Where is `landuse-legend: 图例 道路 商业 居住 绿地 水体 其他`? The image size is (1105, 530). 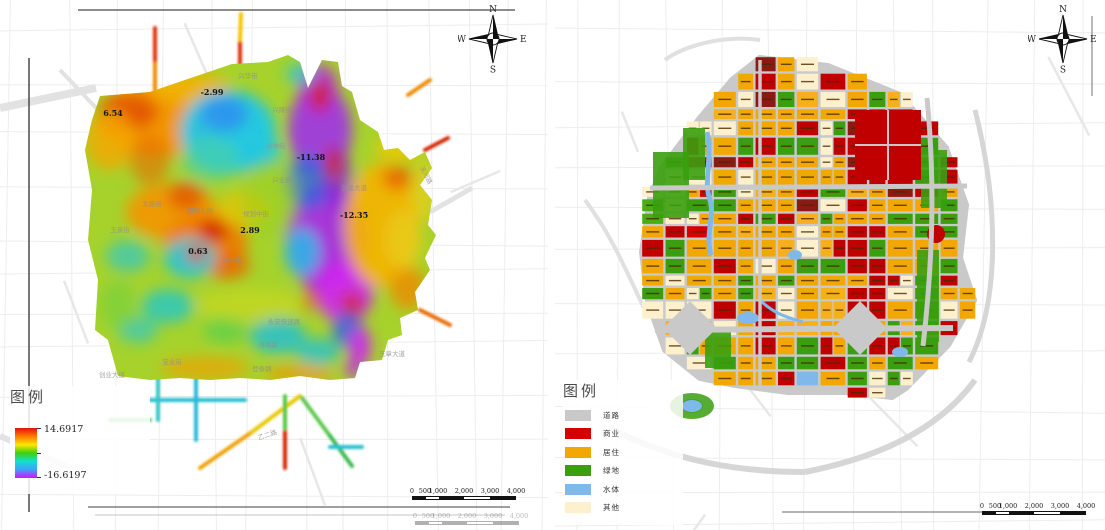 landuse-legend: 图例 道路 商业 居住 绿地 水体 其他 is located at coordinates (623, 452).